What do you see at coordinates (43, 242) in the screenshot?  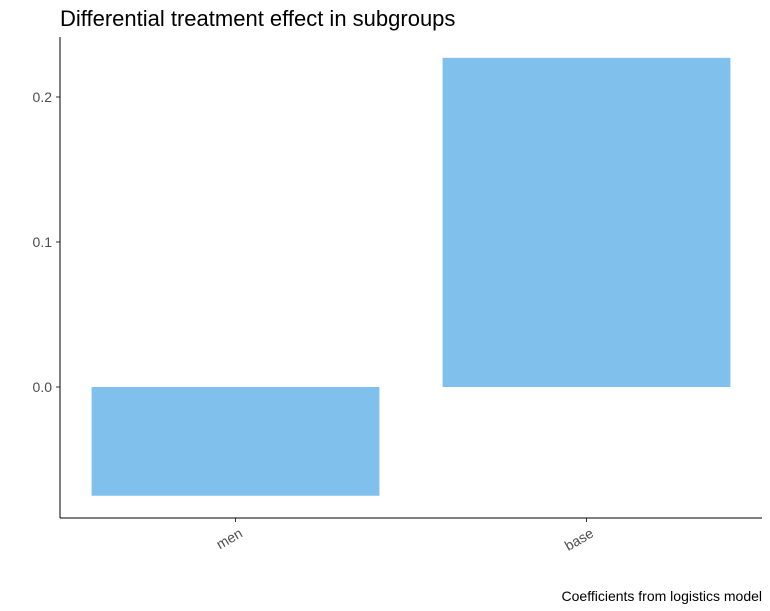 I see `y-tick-label-1: 0.1` at bounding box center [43, 242].